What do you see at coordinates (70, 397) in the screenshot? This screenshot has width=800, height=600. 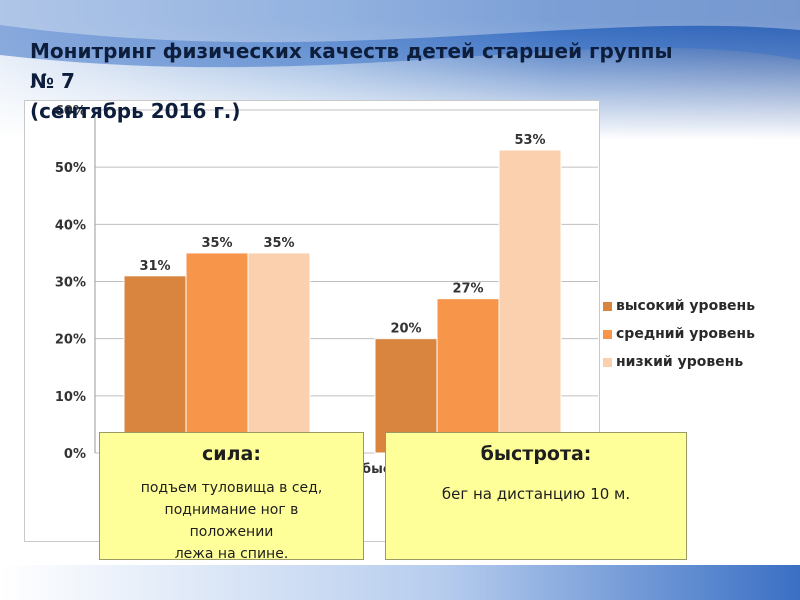 I see `y-tick-label: 10%` at bounding box center [70, 397].